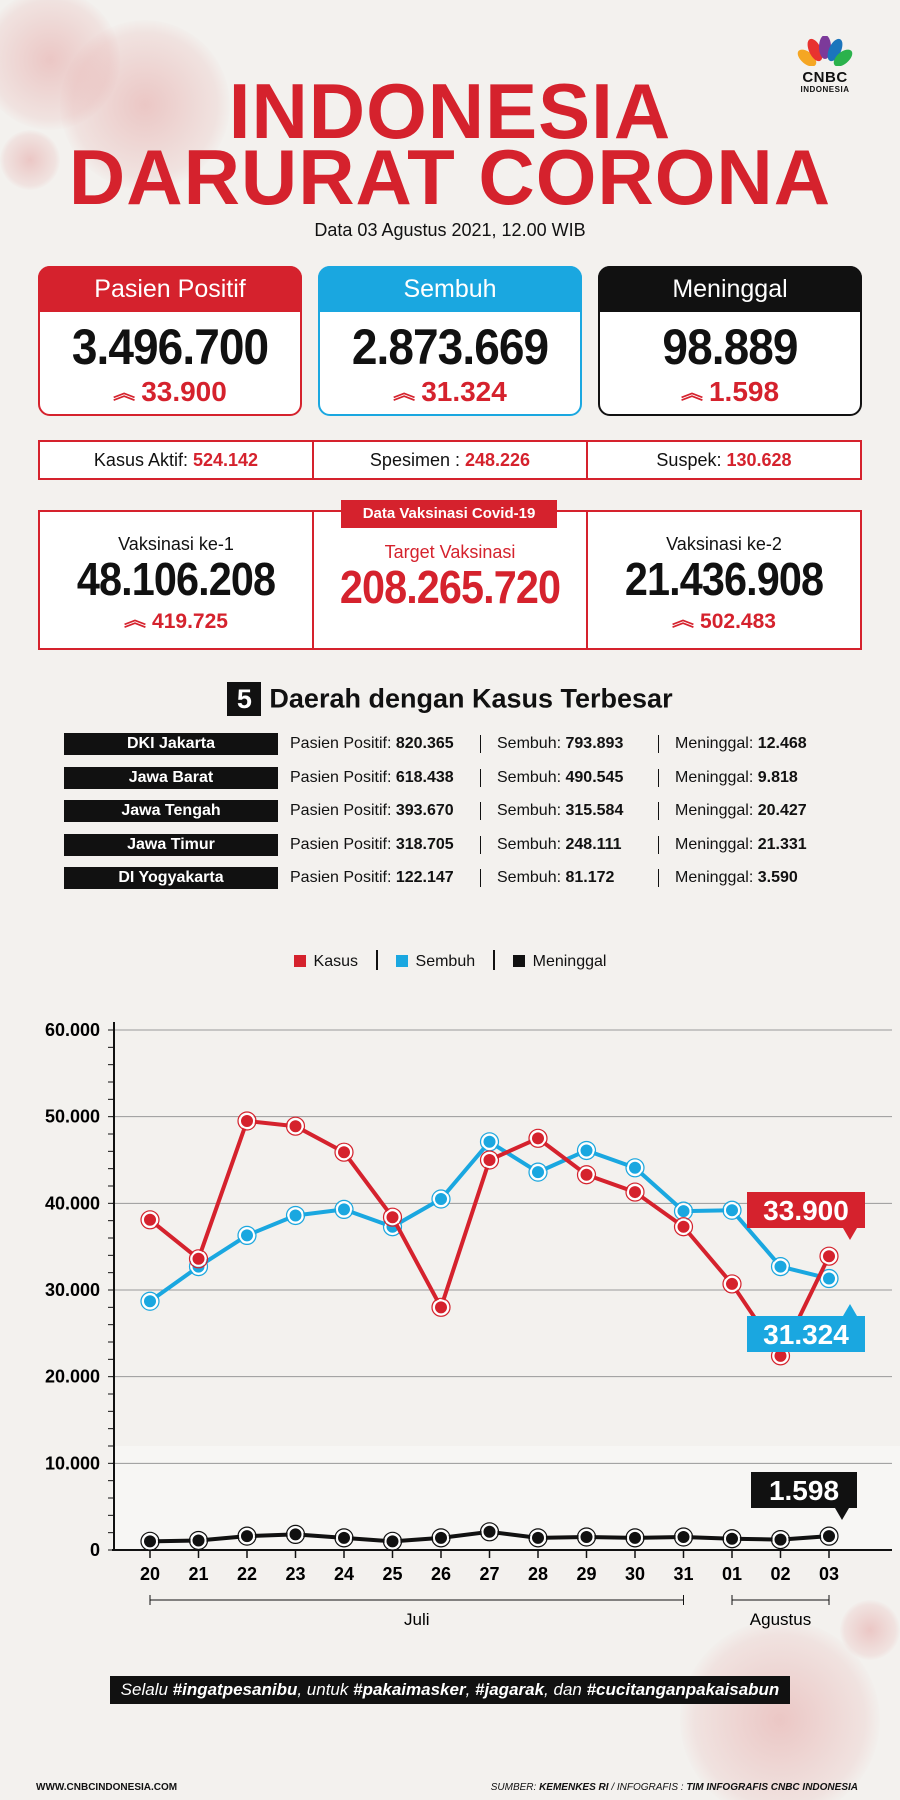 The height and width of the screenshot is (1800, 900). Describe the element at coordinates (825, 51) in the screenshot. I see `peacock-logo-icon` at that location.